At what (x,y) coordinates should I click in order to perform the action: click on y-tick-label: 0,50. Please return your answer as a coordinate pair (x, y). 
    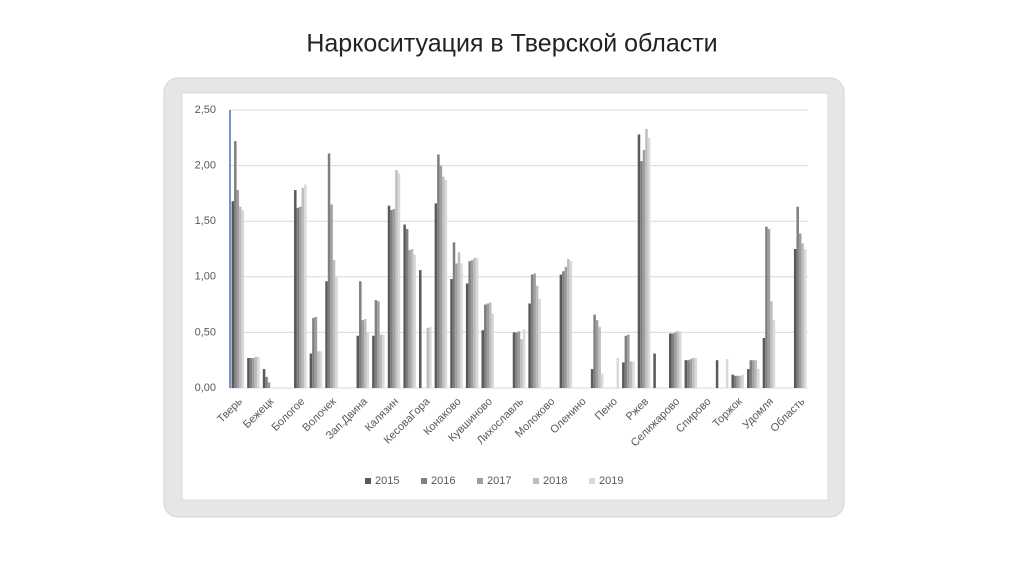
    Looking at the image, I should click on (205, 332).